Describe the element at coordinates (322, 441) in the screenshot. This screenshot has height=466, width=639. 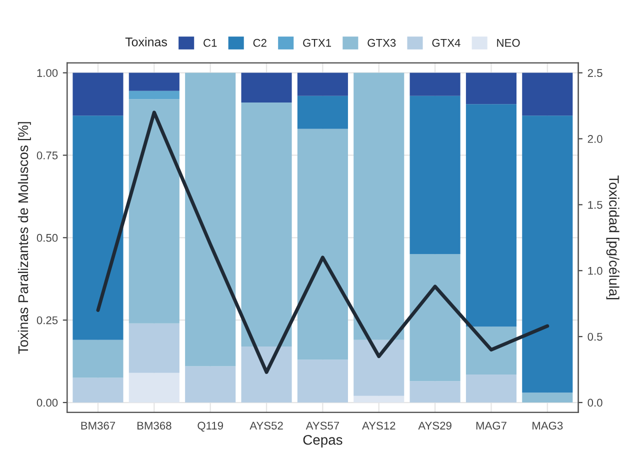
I see `x-axis-title: Cepas` at that location.